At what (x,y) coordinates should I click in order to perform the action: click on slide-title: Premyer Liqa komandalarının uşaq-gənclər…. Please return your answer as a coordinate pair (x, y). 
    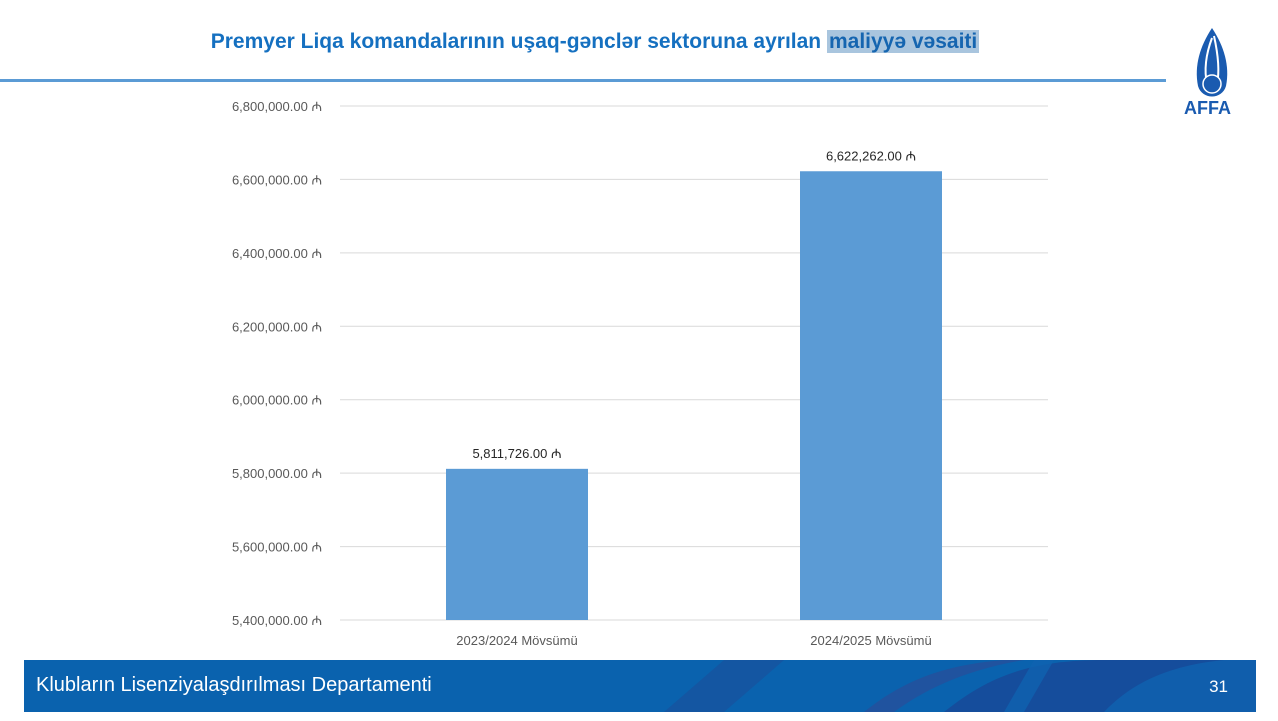
    Looking at the image, I should click on (595, 42).